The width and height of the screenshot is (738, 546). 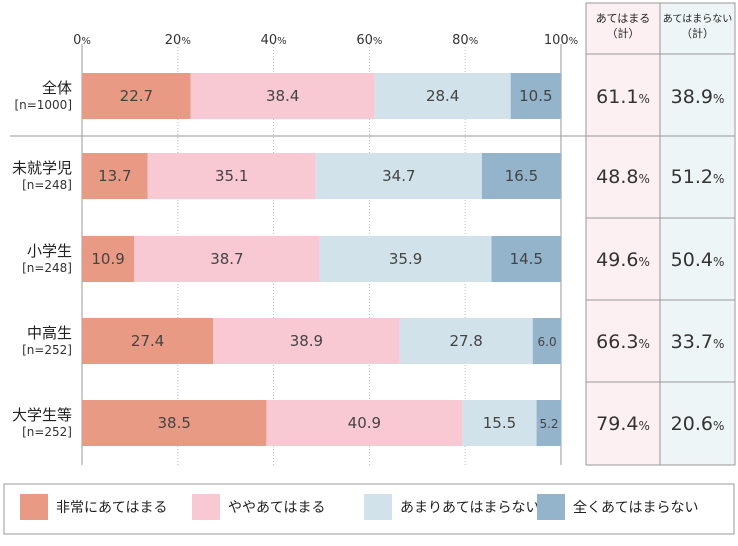 I want to click on x-tick-label: 60%, so click(x=369, y=40).